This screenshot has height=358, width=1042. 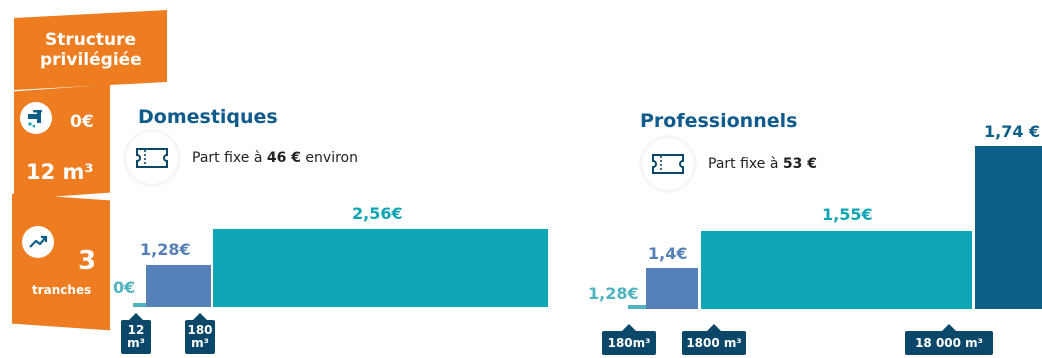 I want to click on domestiques-fixed-suffix: environ, so click(x=329, y=158).